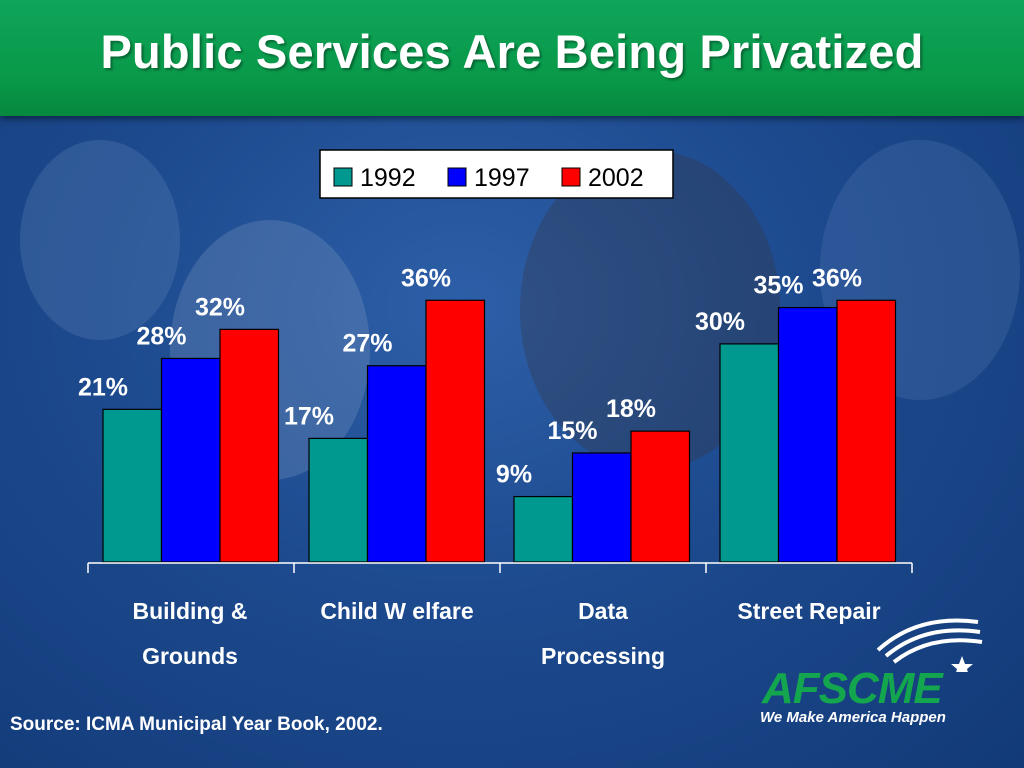 This screenshot has height=768, width=1024. Describe the element at coordinates (512, 51) in the screenshot. I see `page-title: Public Services Are Being Privatized` at that location.